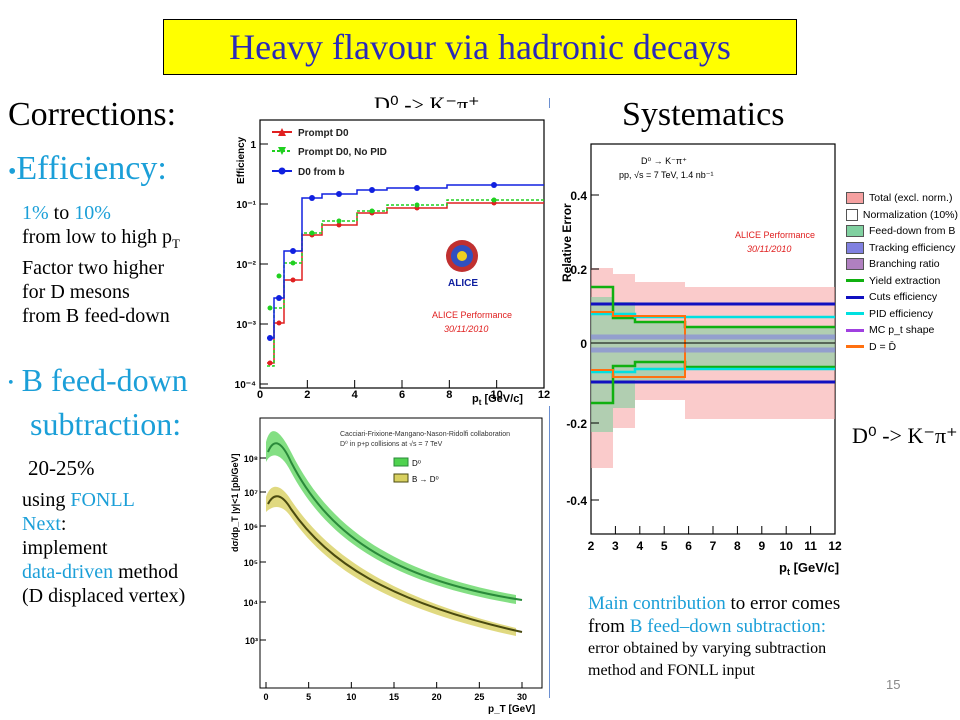 The image size is (960, 720). I want to click on syst-xtick-label: 8, so click(737, 546).